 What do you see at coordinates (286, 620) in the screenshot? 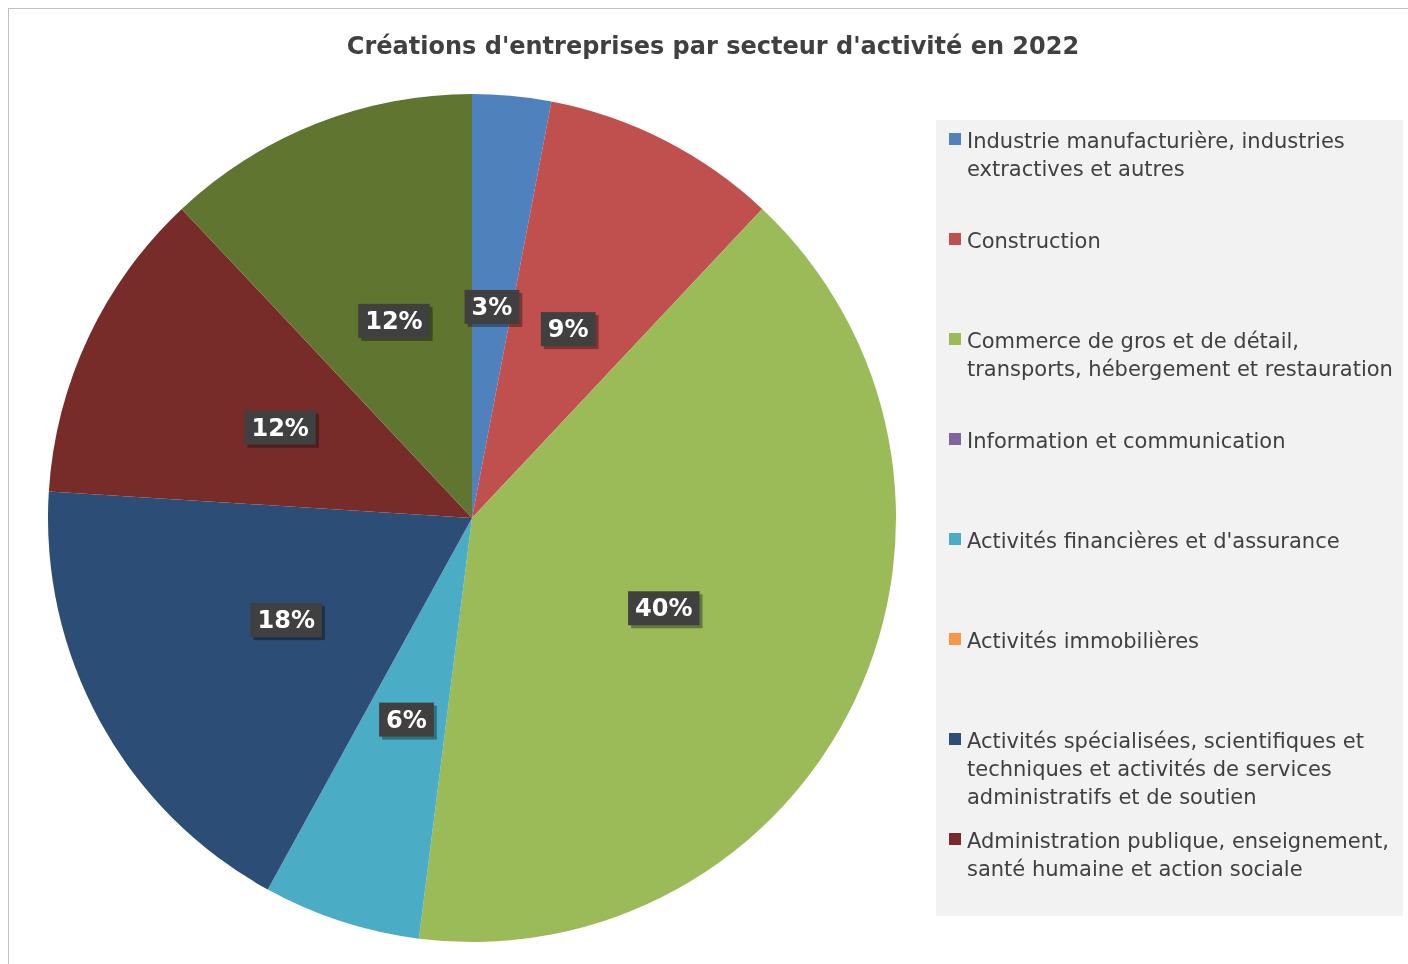
I see `data-label: 18%` at bounding box center [286, 620].